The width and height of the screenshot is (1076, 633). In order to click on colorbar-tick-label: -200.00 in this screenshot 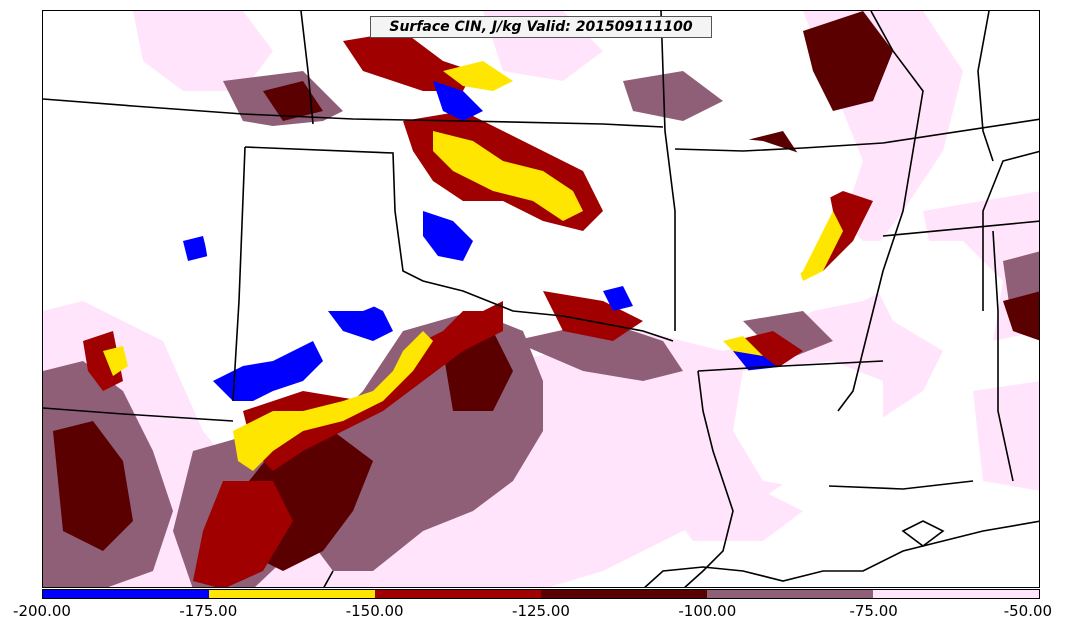, I will do `click(42, 611)`.